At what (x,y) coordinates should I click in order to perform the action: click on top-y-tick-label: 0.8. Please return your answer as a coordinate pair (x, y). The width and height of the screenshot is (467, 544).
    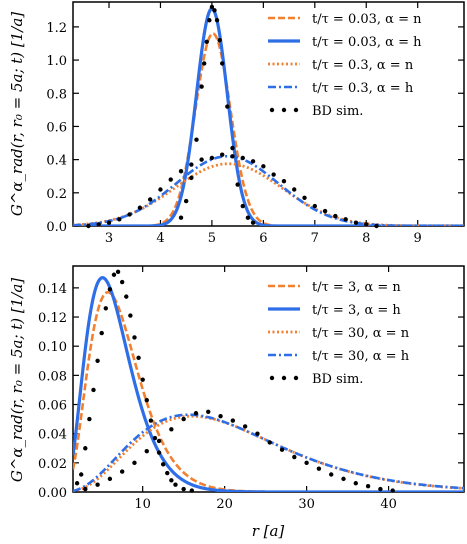
    Looking at the image, I should click on (56, 94).